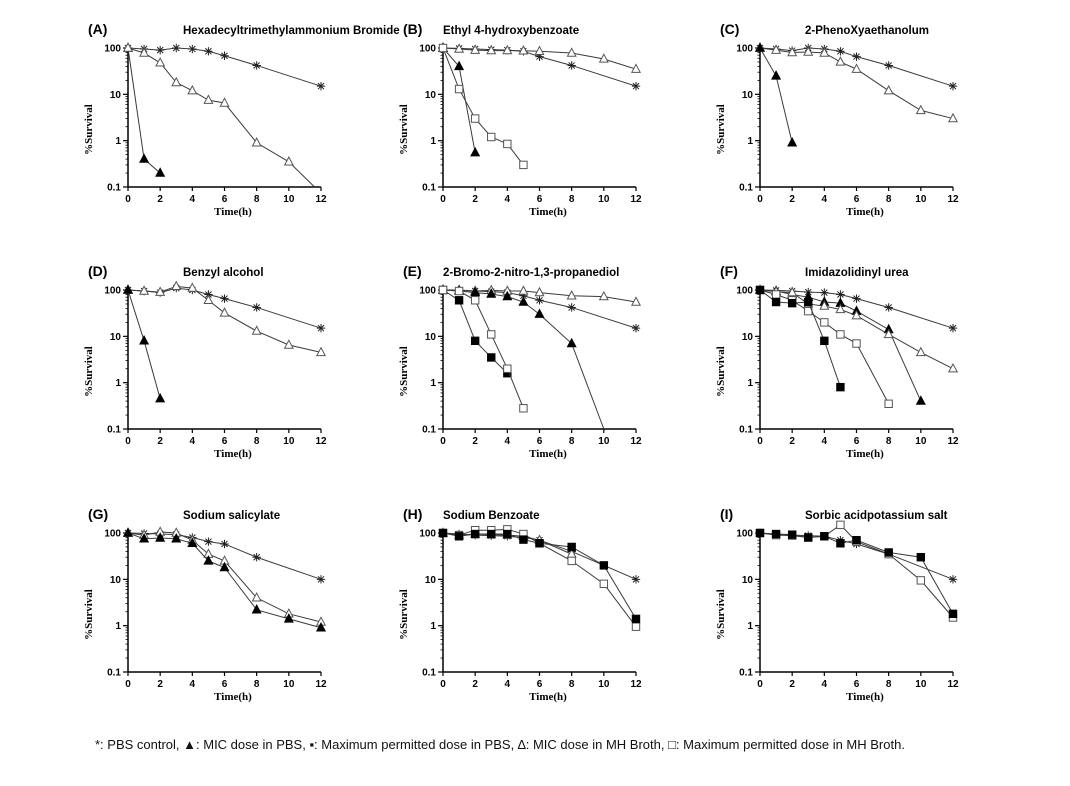  What do you see at coordinates (223, 273) in the screenshot?
I see `chart-title: Benzyl alcohol` at bounding box center [223, 273].